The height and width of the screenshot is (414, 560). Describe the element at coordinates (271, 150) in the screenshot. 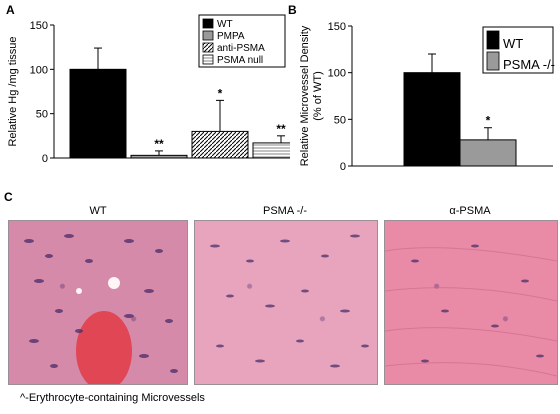

I see `chart-a-bar-psma-null` at that location.